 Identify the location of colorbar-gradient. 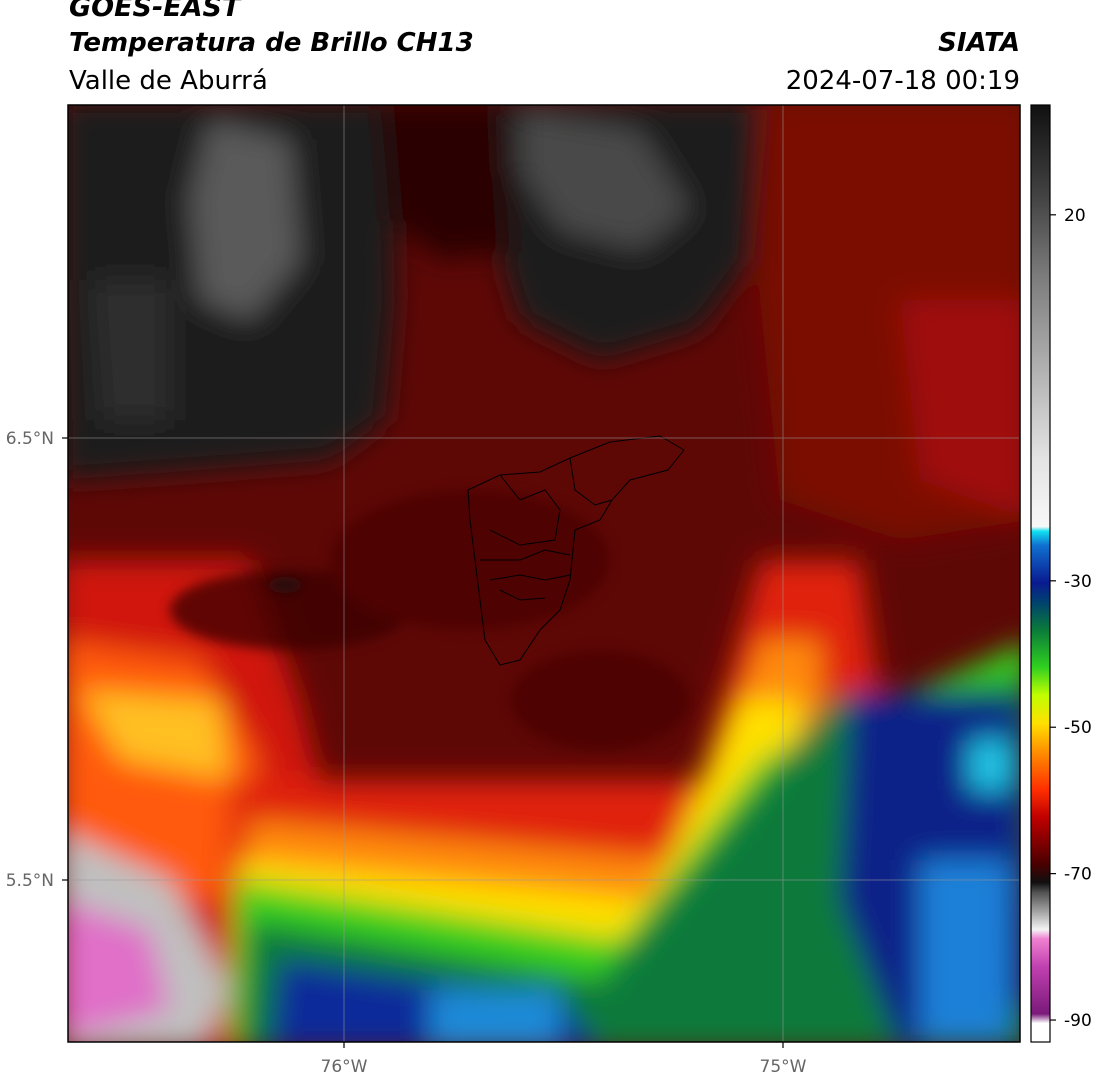
(1040, 573).